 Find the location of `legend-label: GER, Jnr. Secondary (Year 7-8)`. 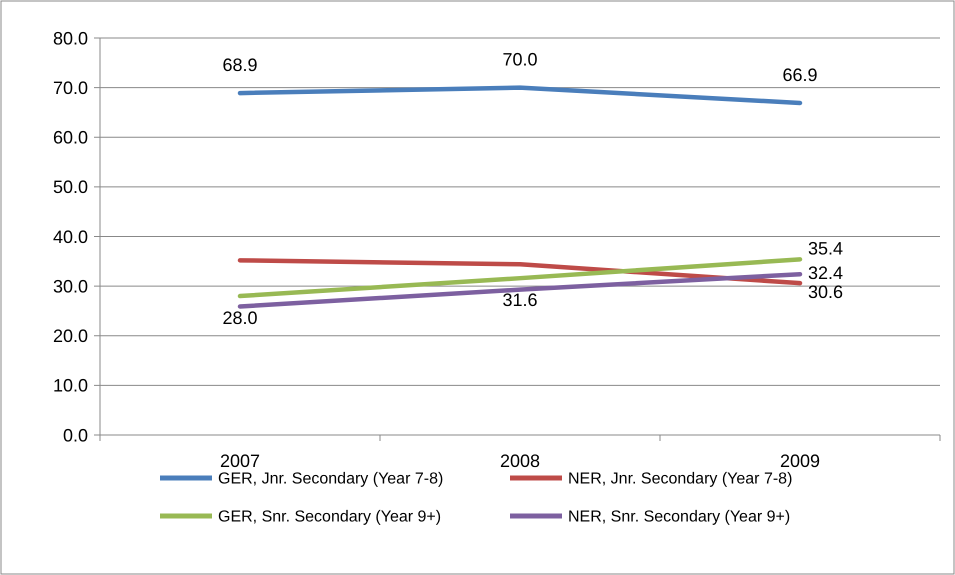

legend-label: GER, Jnr. Secondary (Year 7-8) is located at coordinates (331, 479).